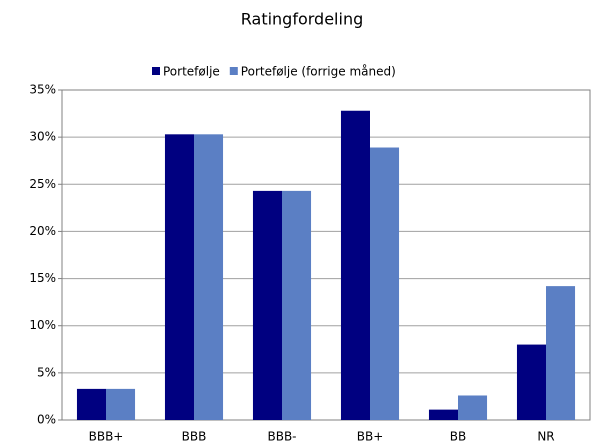 The image size is (603, 448). What do you see at coordinates (281, 437) in the screenshot?
I see `x-tick-label: BBB-` at bounding box center [281, 437].